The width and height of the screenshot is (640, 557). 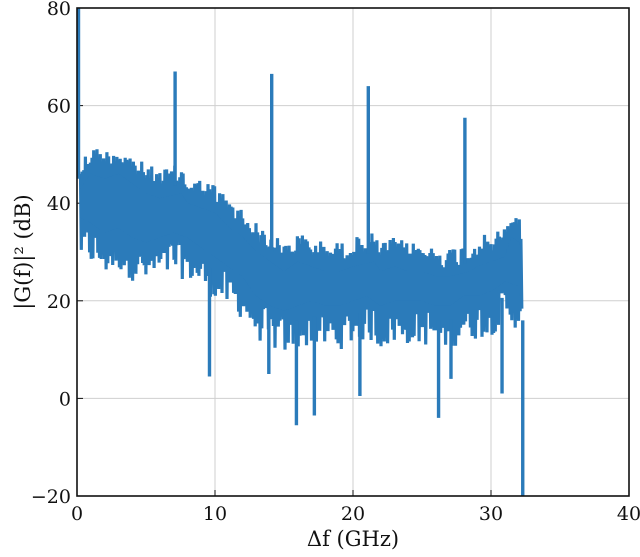 What do you see at coordinates (51, 497) in the screenshot?
I see `y-tick-label: −20` at bounding box center [51, 497].